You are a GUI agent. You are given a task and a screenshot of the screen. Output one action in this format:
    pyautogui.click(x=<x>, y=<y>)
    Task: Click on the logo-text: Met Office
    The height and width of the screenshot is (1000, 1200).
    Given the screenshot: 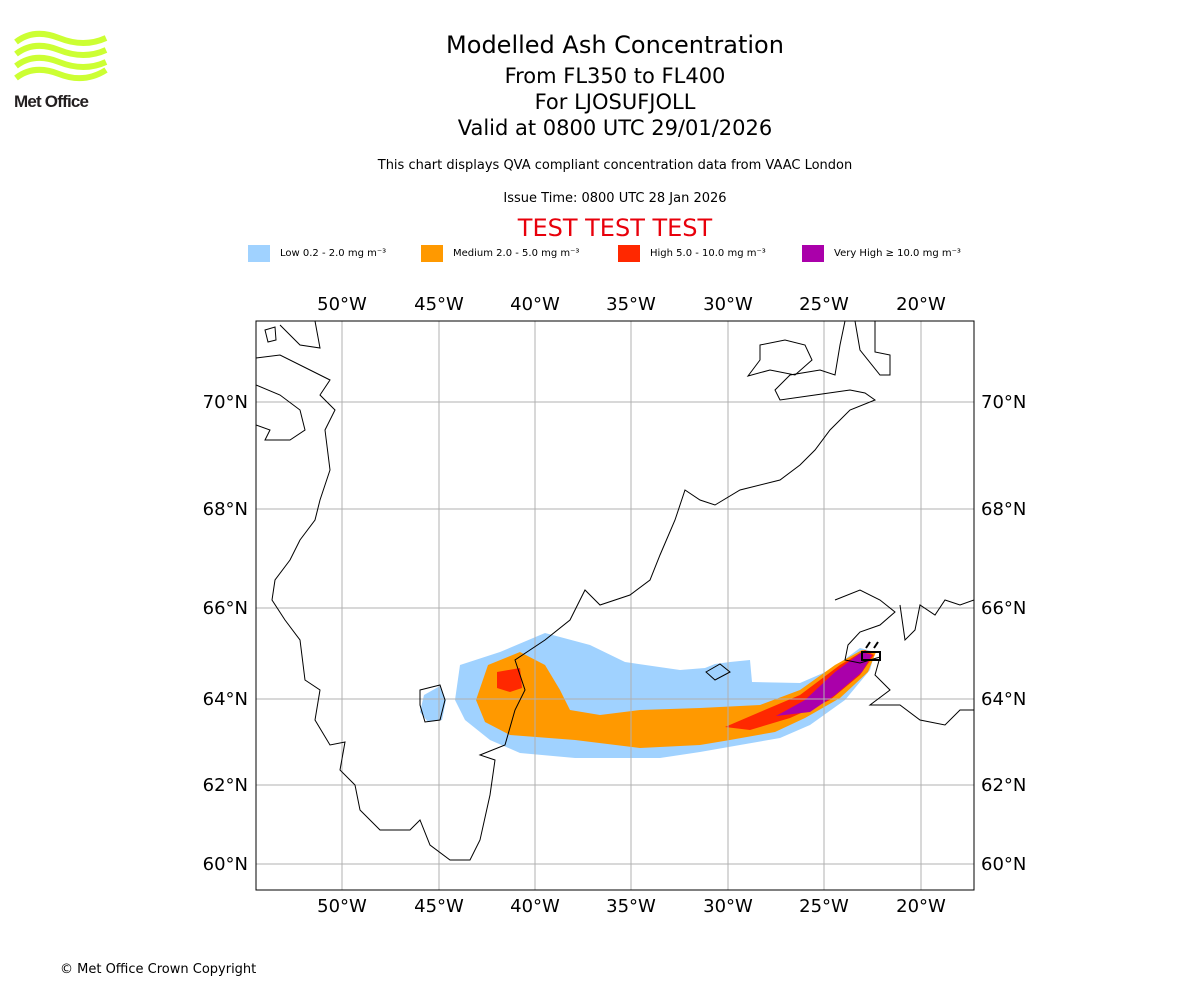 What is the action you would take?
    pyautogui.click(x=51, y=101)
    